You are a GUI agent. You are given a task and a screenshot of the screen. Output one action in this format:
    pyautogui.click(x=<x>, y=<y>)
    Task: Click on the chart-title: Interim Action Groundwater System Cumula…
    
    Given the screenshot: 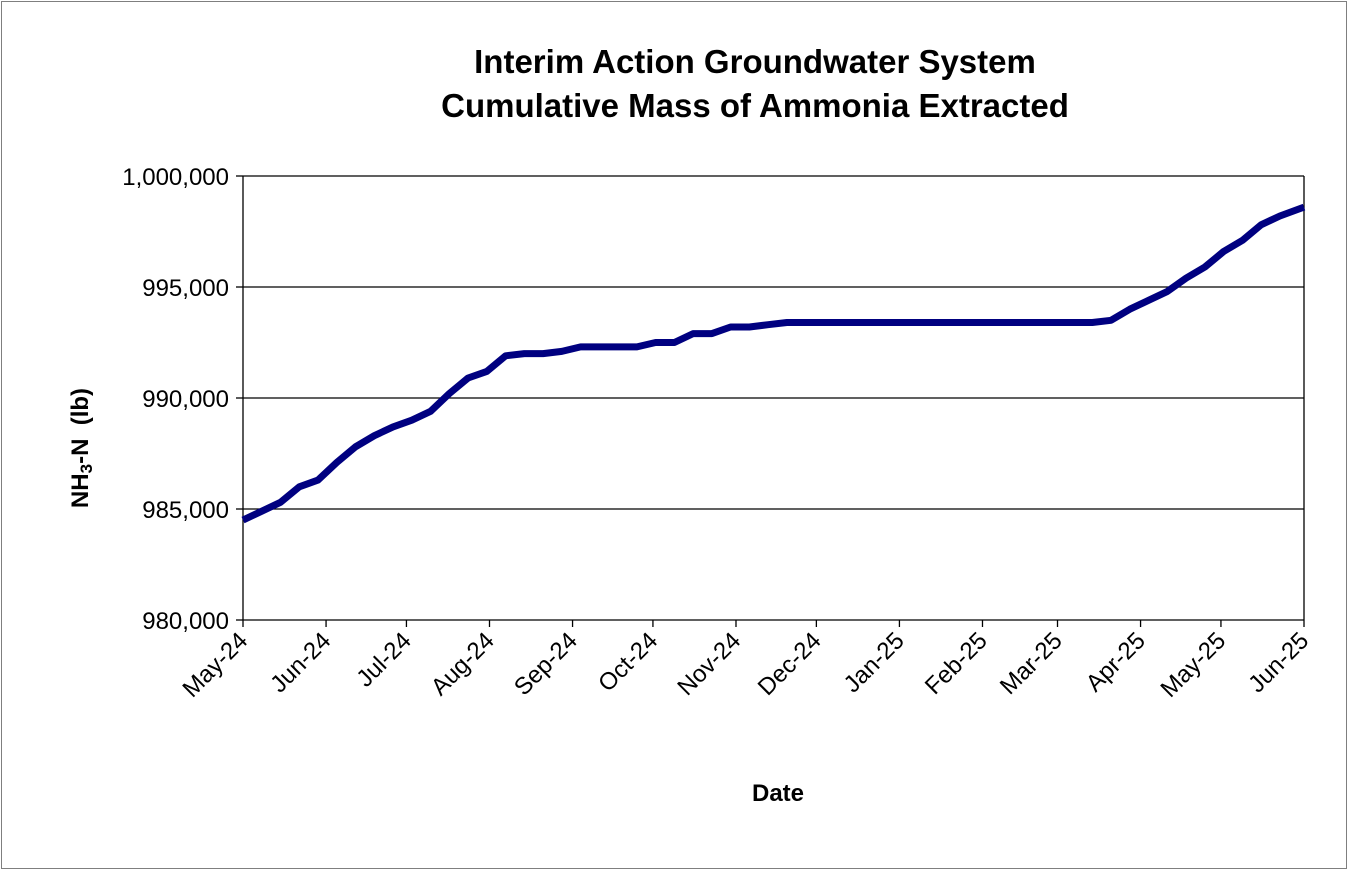 What is the action you would take?
    pyautogui.click(x=755, y=83)
    